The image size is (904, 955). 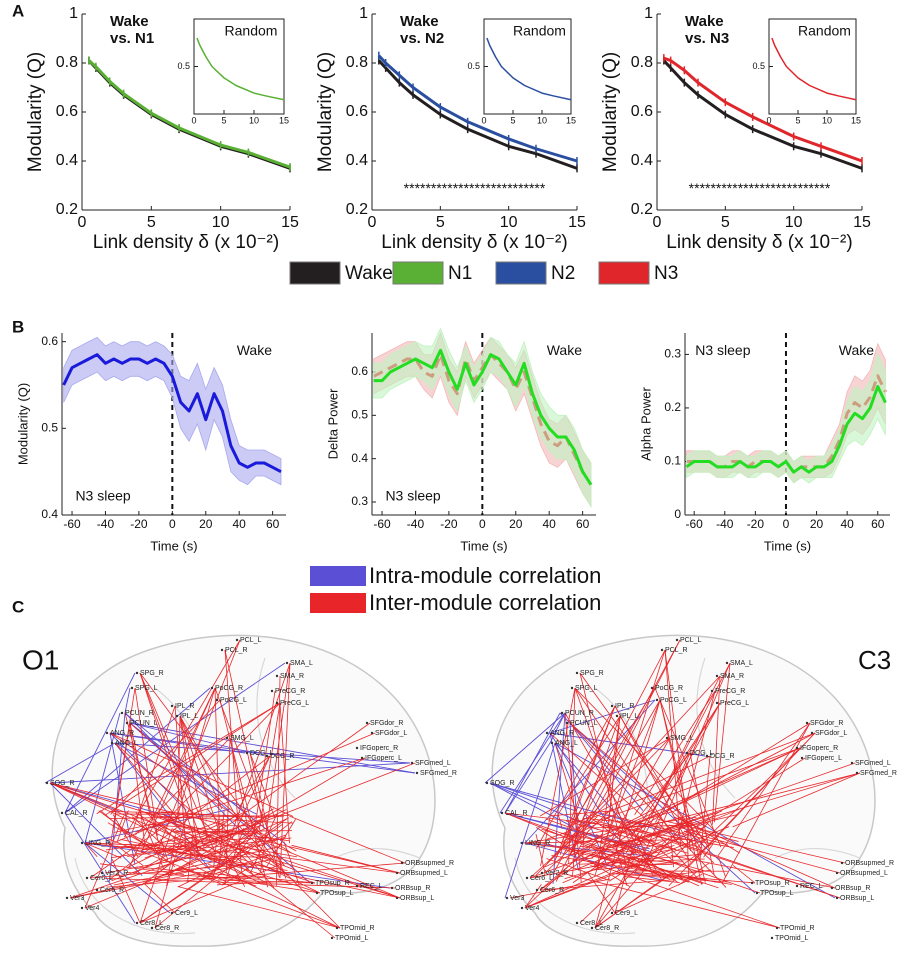 I want to click on x-axis-label: Link density δ (x 10⁻²), so click(x=759, y=242).